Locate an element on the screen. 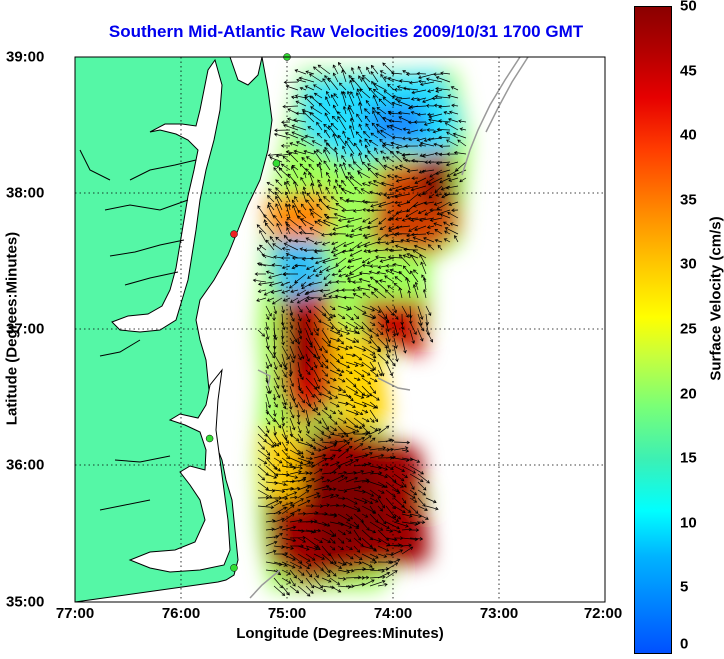 The height and width of the screenshot is (659, 724). x-axis-label: Longitude (Degrees:Minutes) is located at coordinates (340, 633).